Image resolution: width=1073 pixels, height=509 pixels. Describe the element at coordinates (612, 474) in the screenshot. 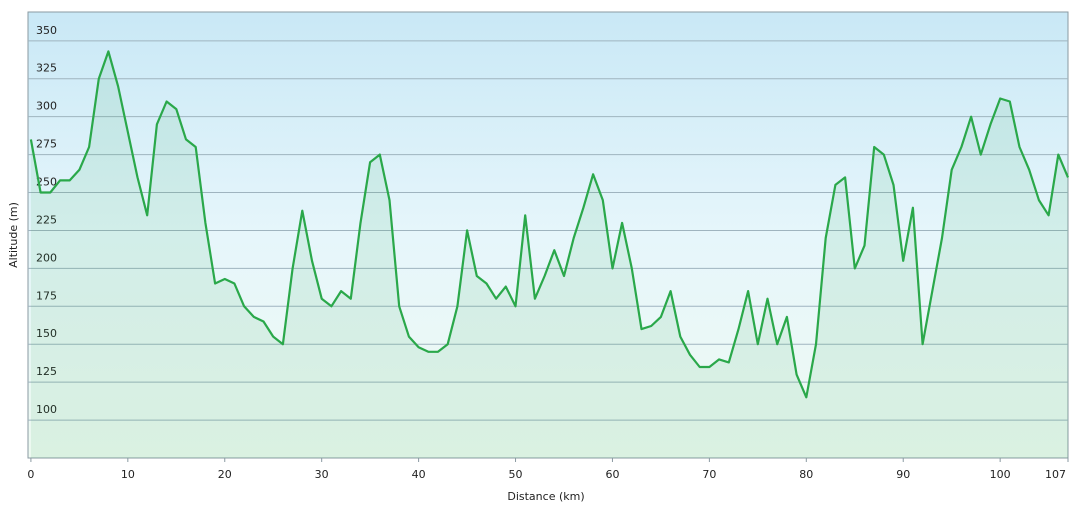

I see `x-tick-label: 60` at that location.